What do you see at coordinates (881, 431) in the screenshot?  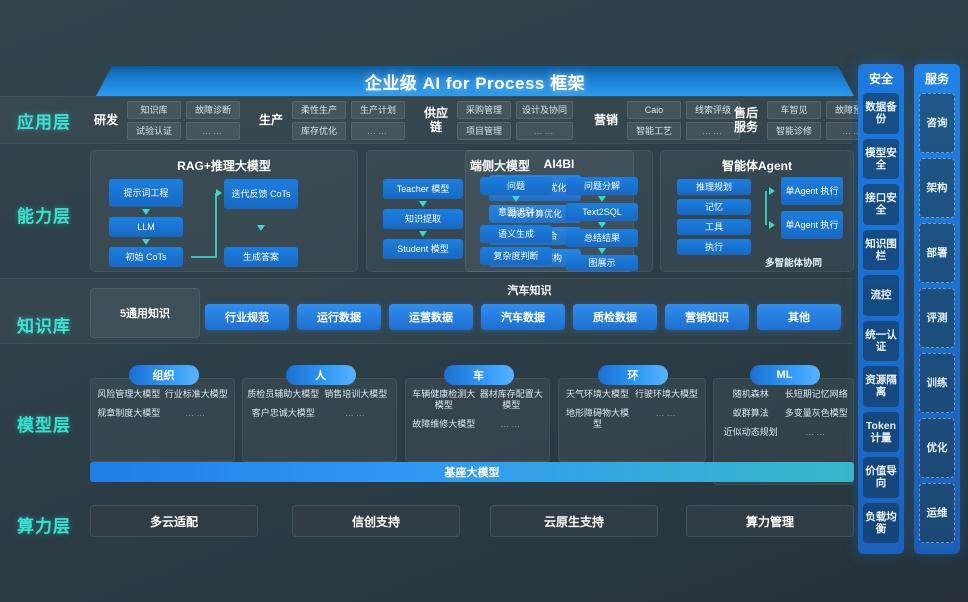 I see `security-item: Token计量` at bounding box center [881, 431].